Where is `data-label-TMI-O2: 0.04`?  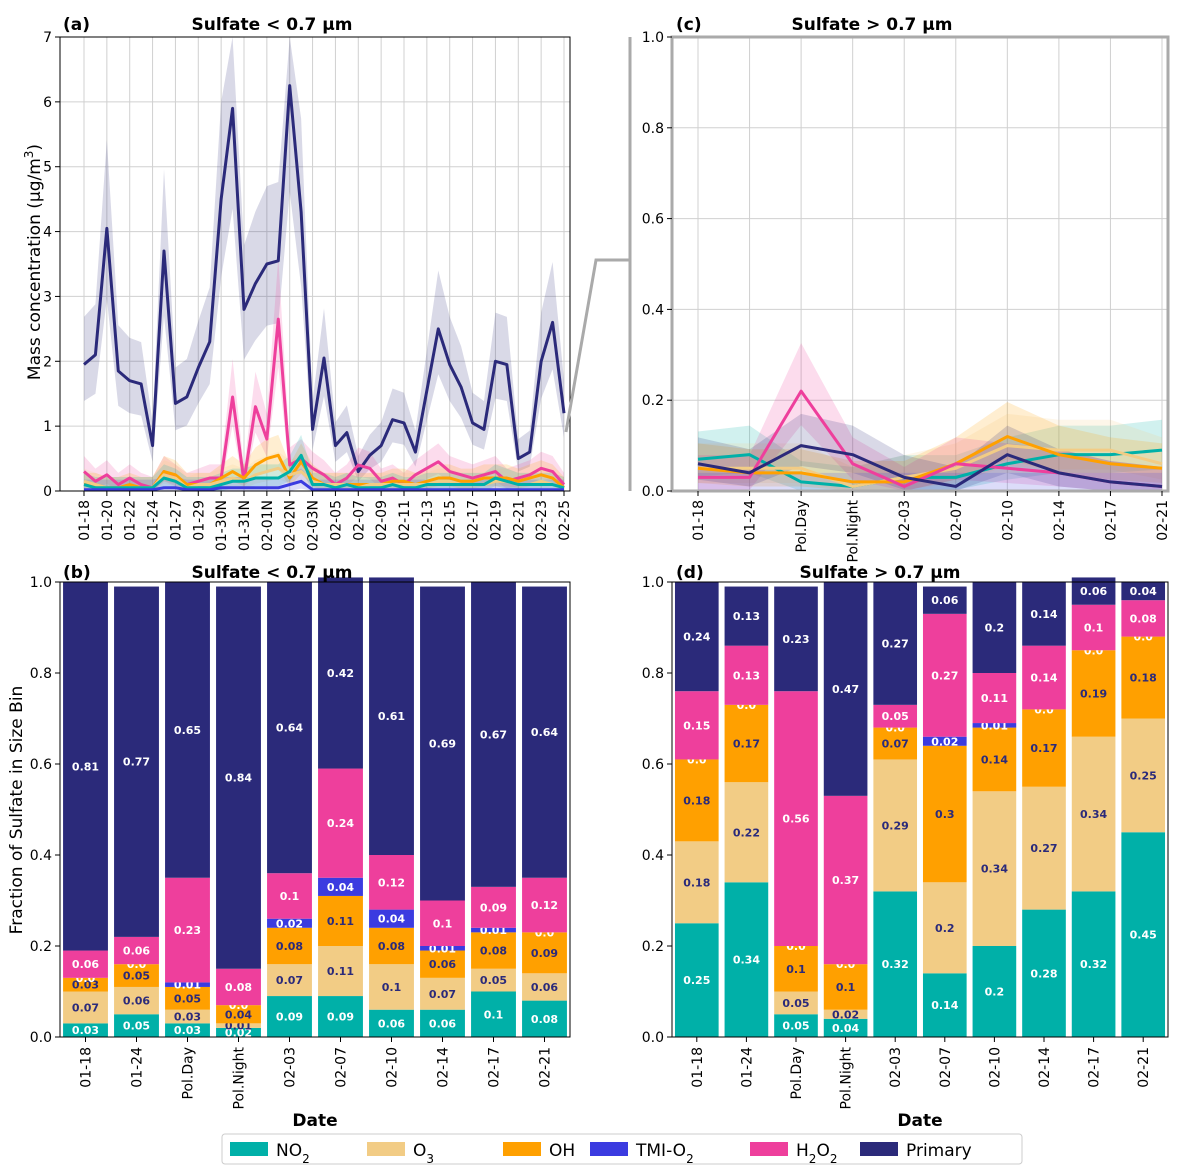 data-label-TMI-O2: 0.04 is located at coordinates (340, 887).